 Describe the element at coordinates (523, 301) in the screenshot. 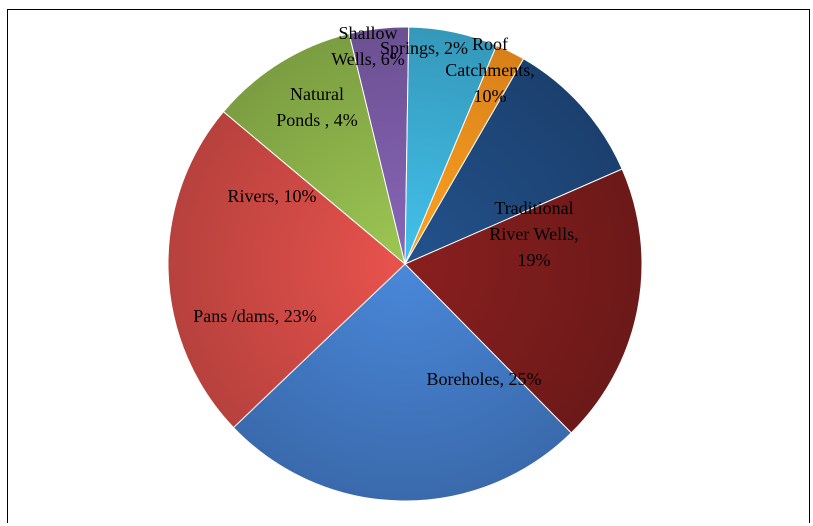

I see `pie-slice-traditional-river-wells` at that location.